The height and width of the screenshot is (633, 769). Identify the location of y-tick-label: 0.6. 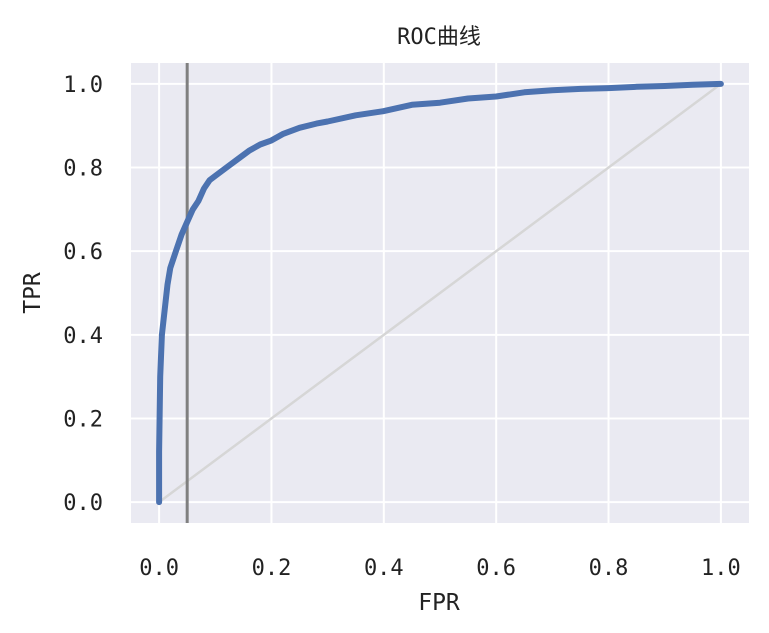
(83, 252).